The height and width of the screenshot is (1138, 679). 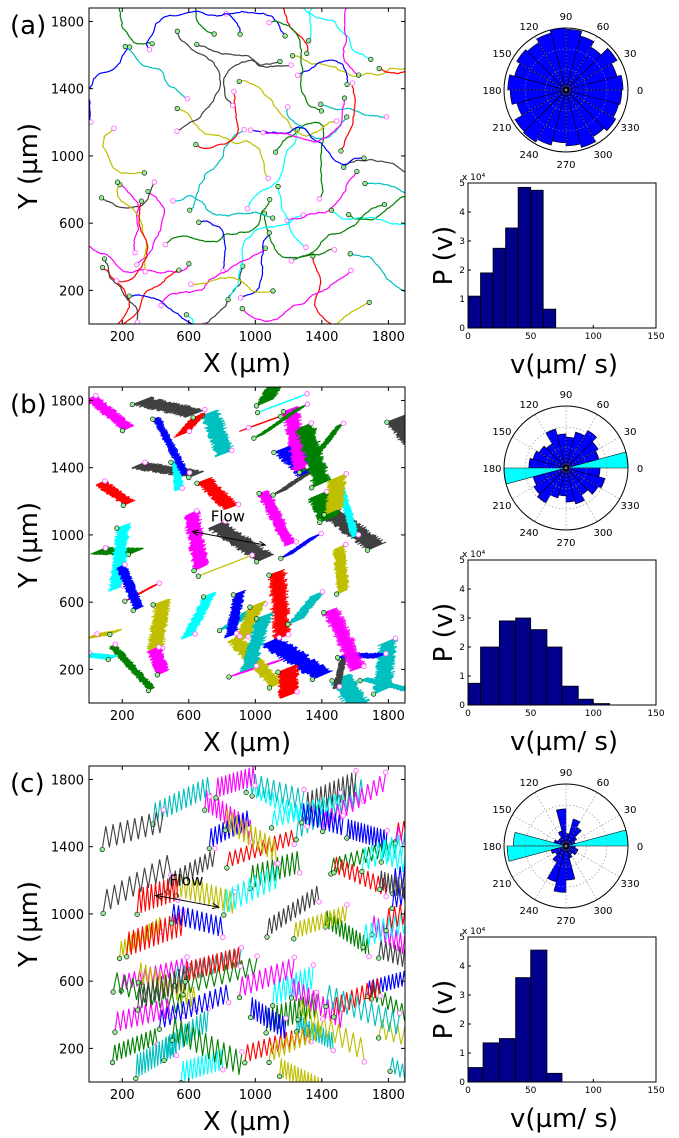 What do you see at coordinates (655, 1091) in the screenshot?
I see `hist-x-tick-label: 150` at bounding box center [655, 1091].